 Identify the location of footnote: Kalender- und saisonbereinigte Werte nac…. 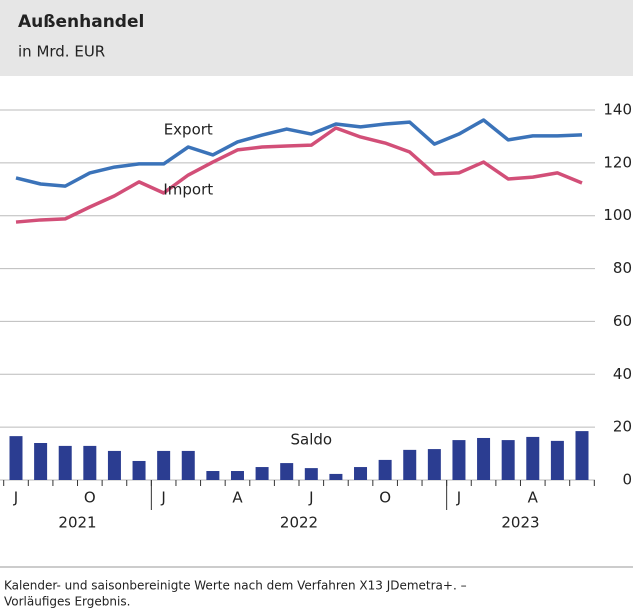
(235, 586).